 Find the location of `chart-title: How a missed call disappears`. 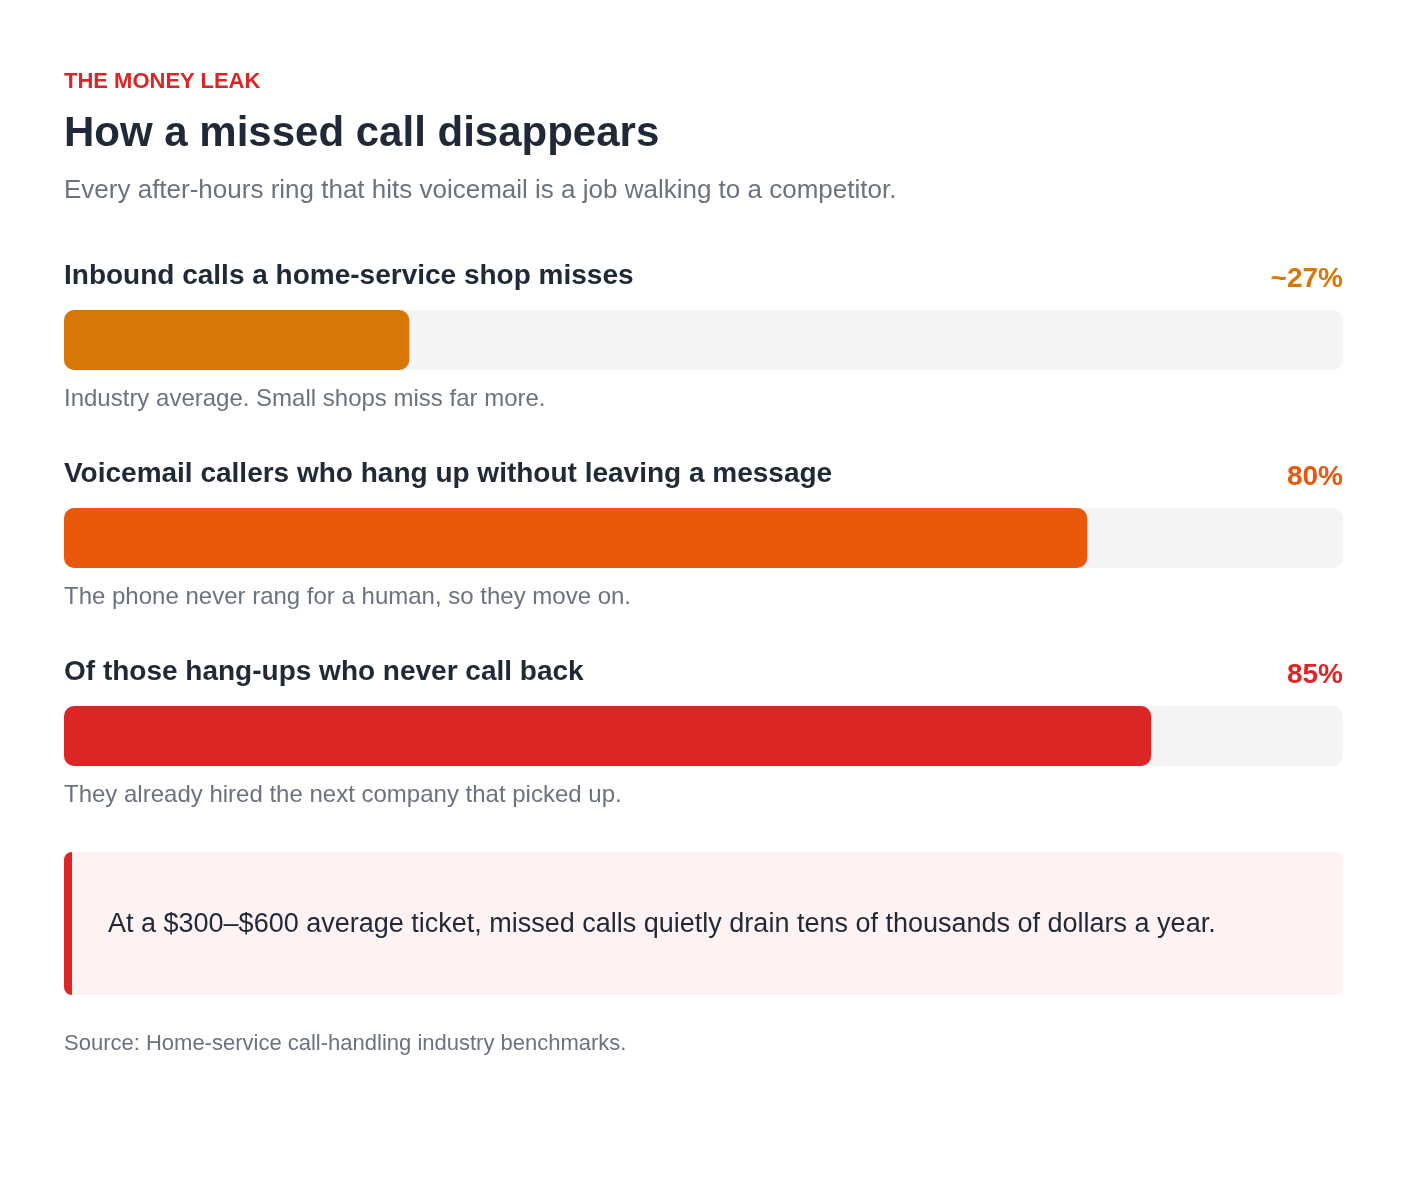

chart-title: How a missed call disappears is located at coordinates (362, 131).